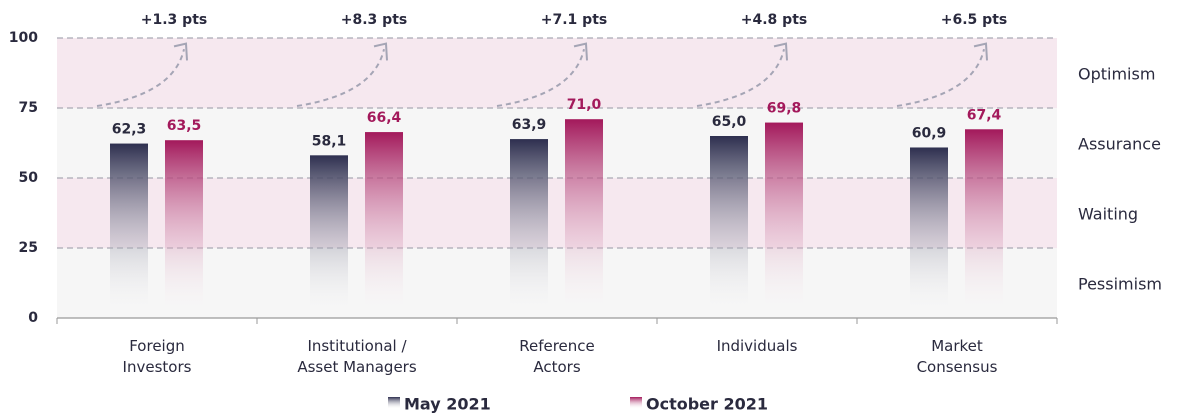  Describe the element at coordinates (23, 38) in the screenshot. I see `y-tick-label: 100` at that location.